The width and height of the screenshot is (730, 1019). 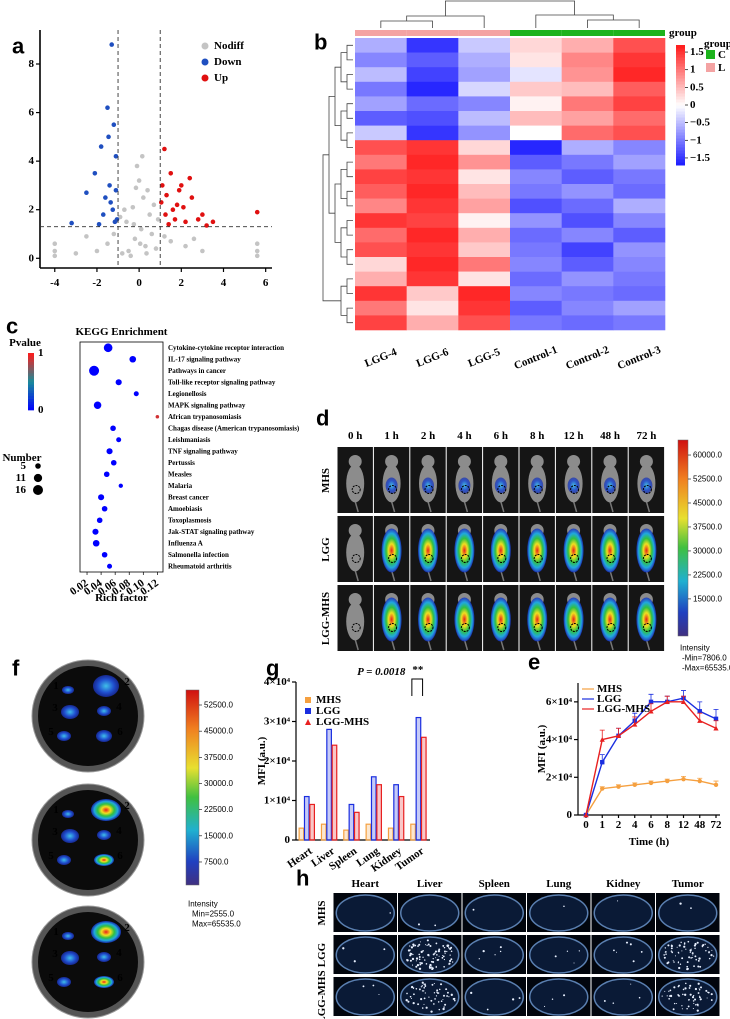 What do you see at coordinates (192, 787) in the screenshot?
I see `colorbar` at bounding box center [192, 787].